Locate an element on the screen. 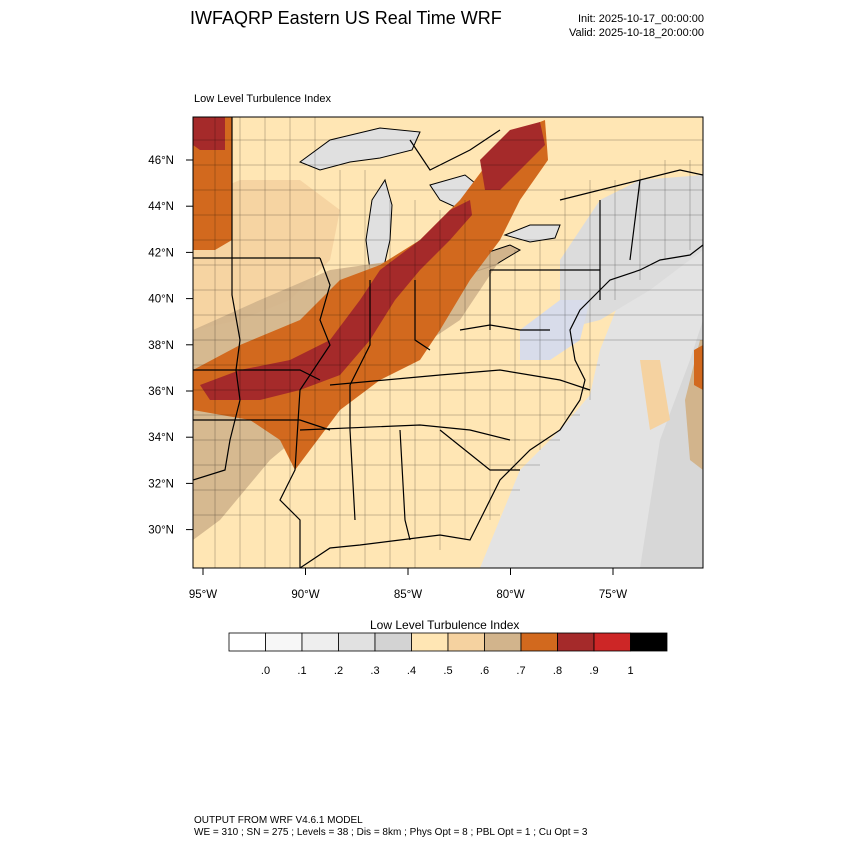  lon-label: 75°W is located at coordinates (613, 595).